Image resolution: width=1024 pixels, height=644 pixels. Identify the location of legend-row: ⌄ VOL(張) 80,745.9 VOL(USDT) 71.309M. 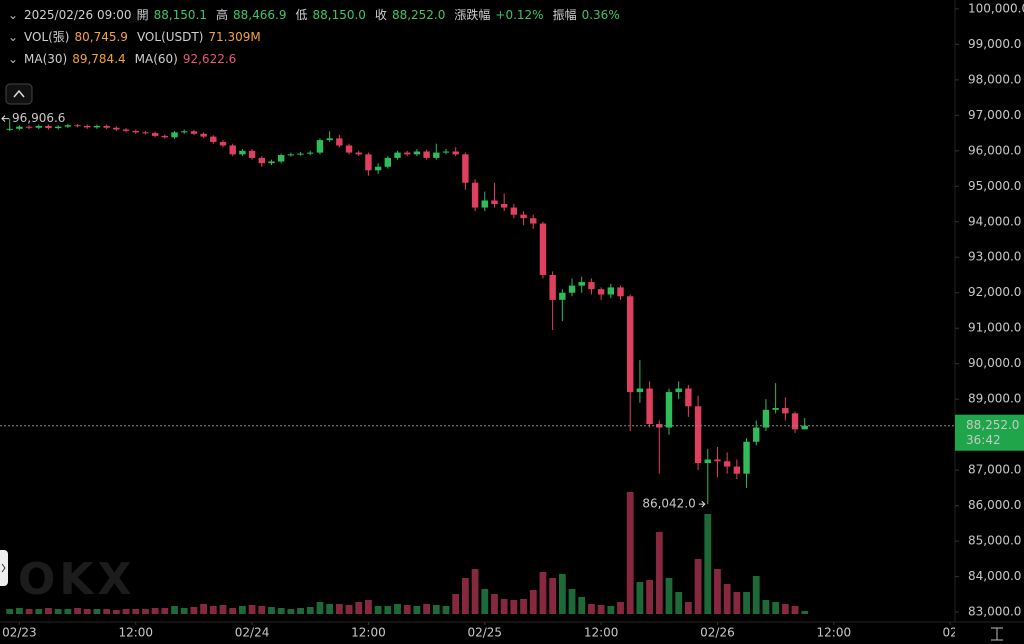
(318, 37).